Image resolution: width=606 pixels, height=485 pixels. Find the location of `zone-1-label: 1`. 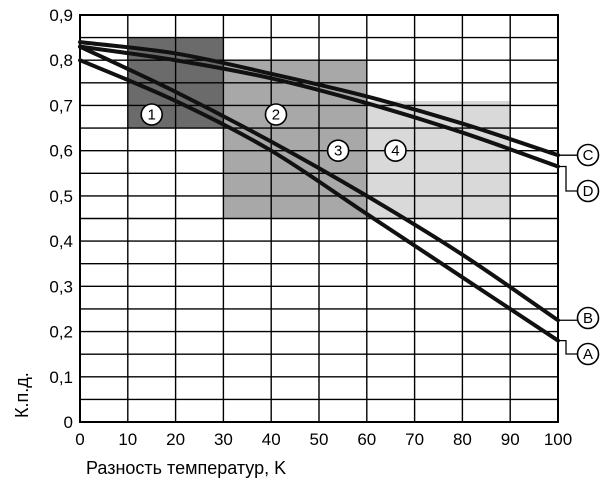

zone-1-label: 1 is located at coordinates (151, 114).